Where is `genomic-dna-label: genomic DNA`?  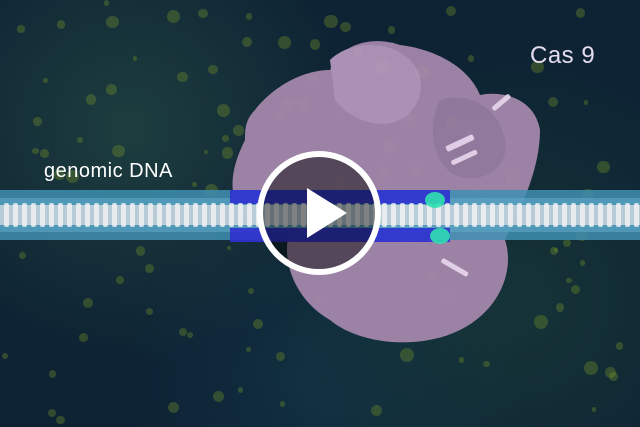
genomic-dna-label: genomic DNA is located at coordinates (108, 171).